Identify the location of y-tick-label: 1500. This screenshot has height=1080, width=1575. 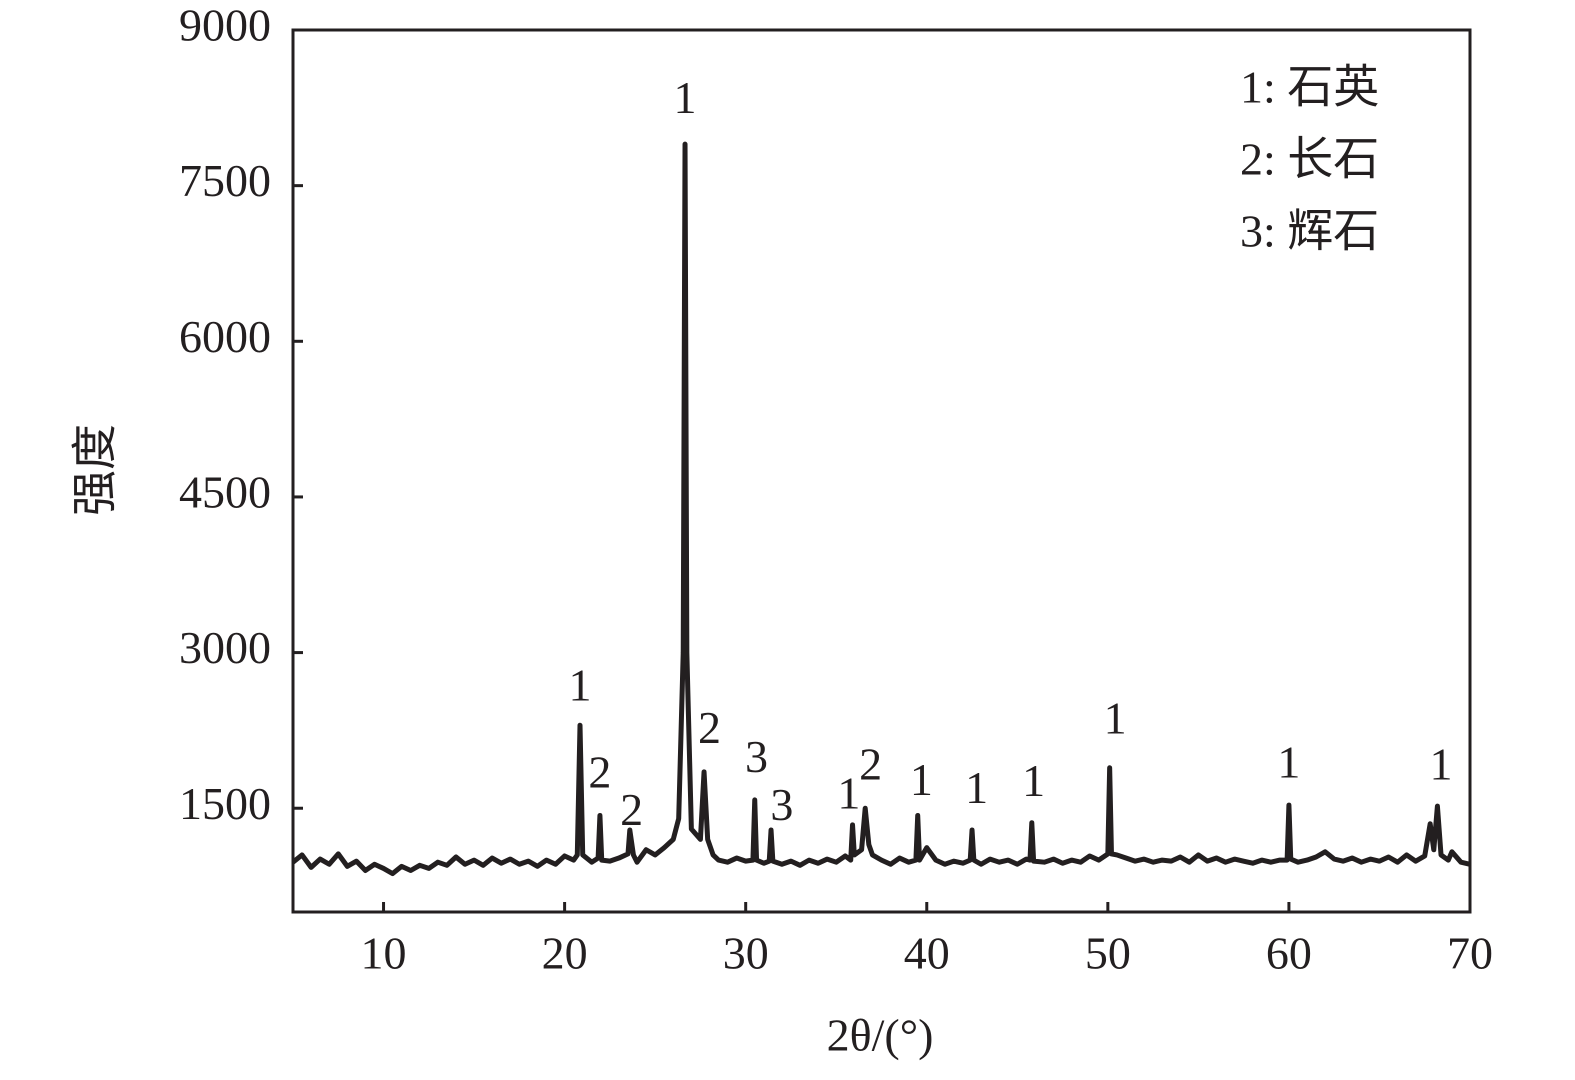
(225, 803).